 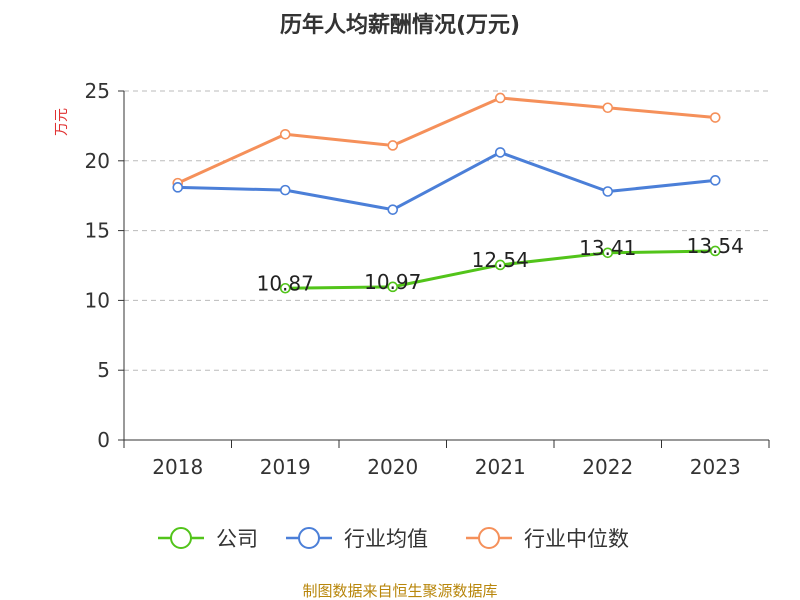 What do you see at coordinates (103, 370) in the screenshot?
I see `y-tick-label: 5` at bounding box center [103, 370].